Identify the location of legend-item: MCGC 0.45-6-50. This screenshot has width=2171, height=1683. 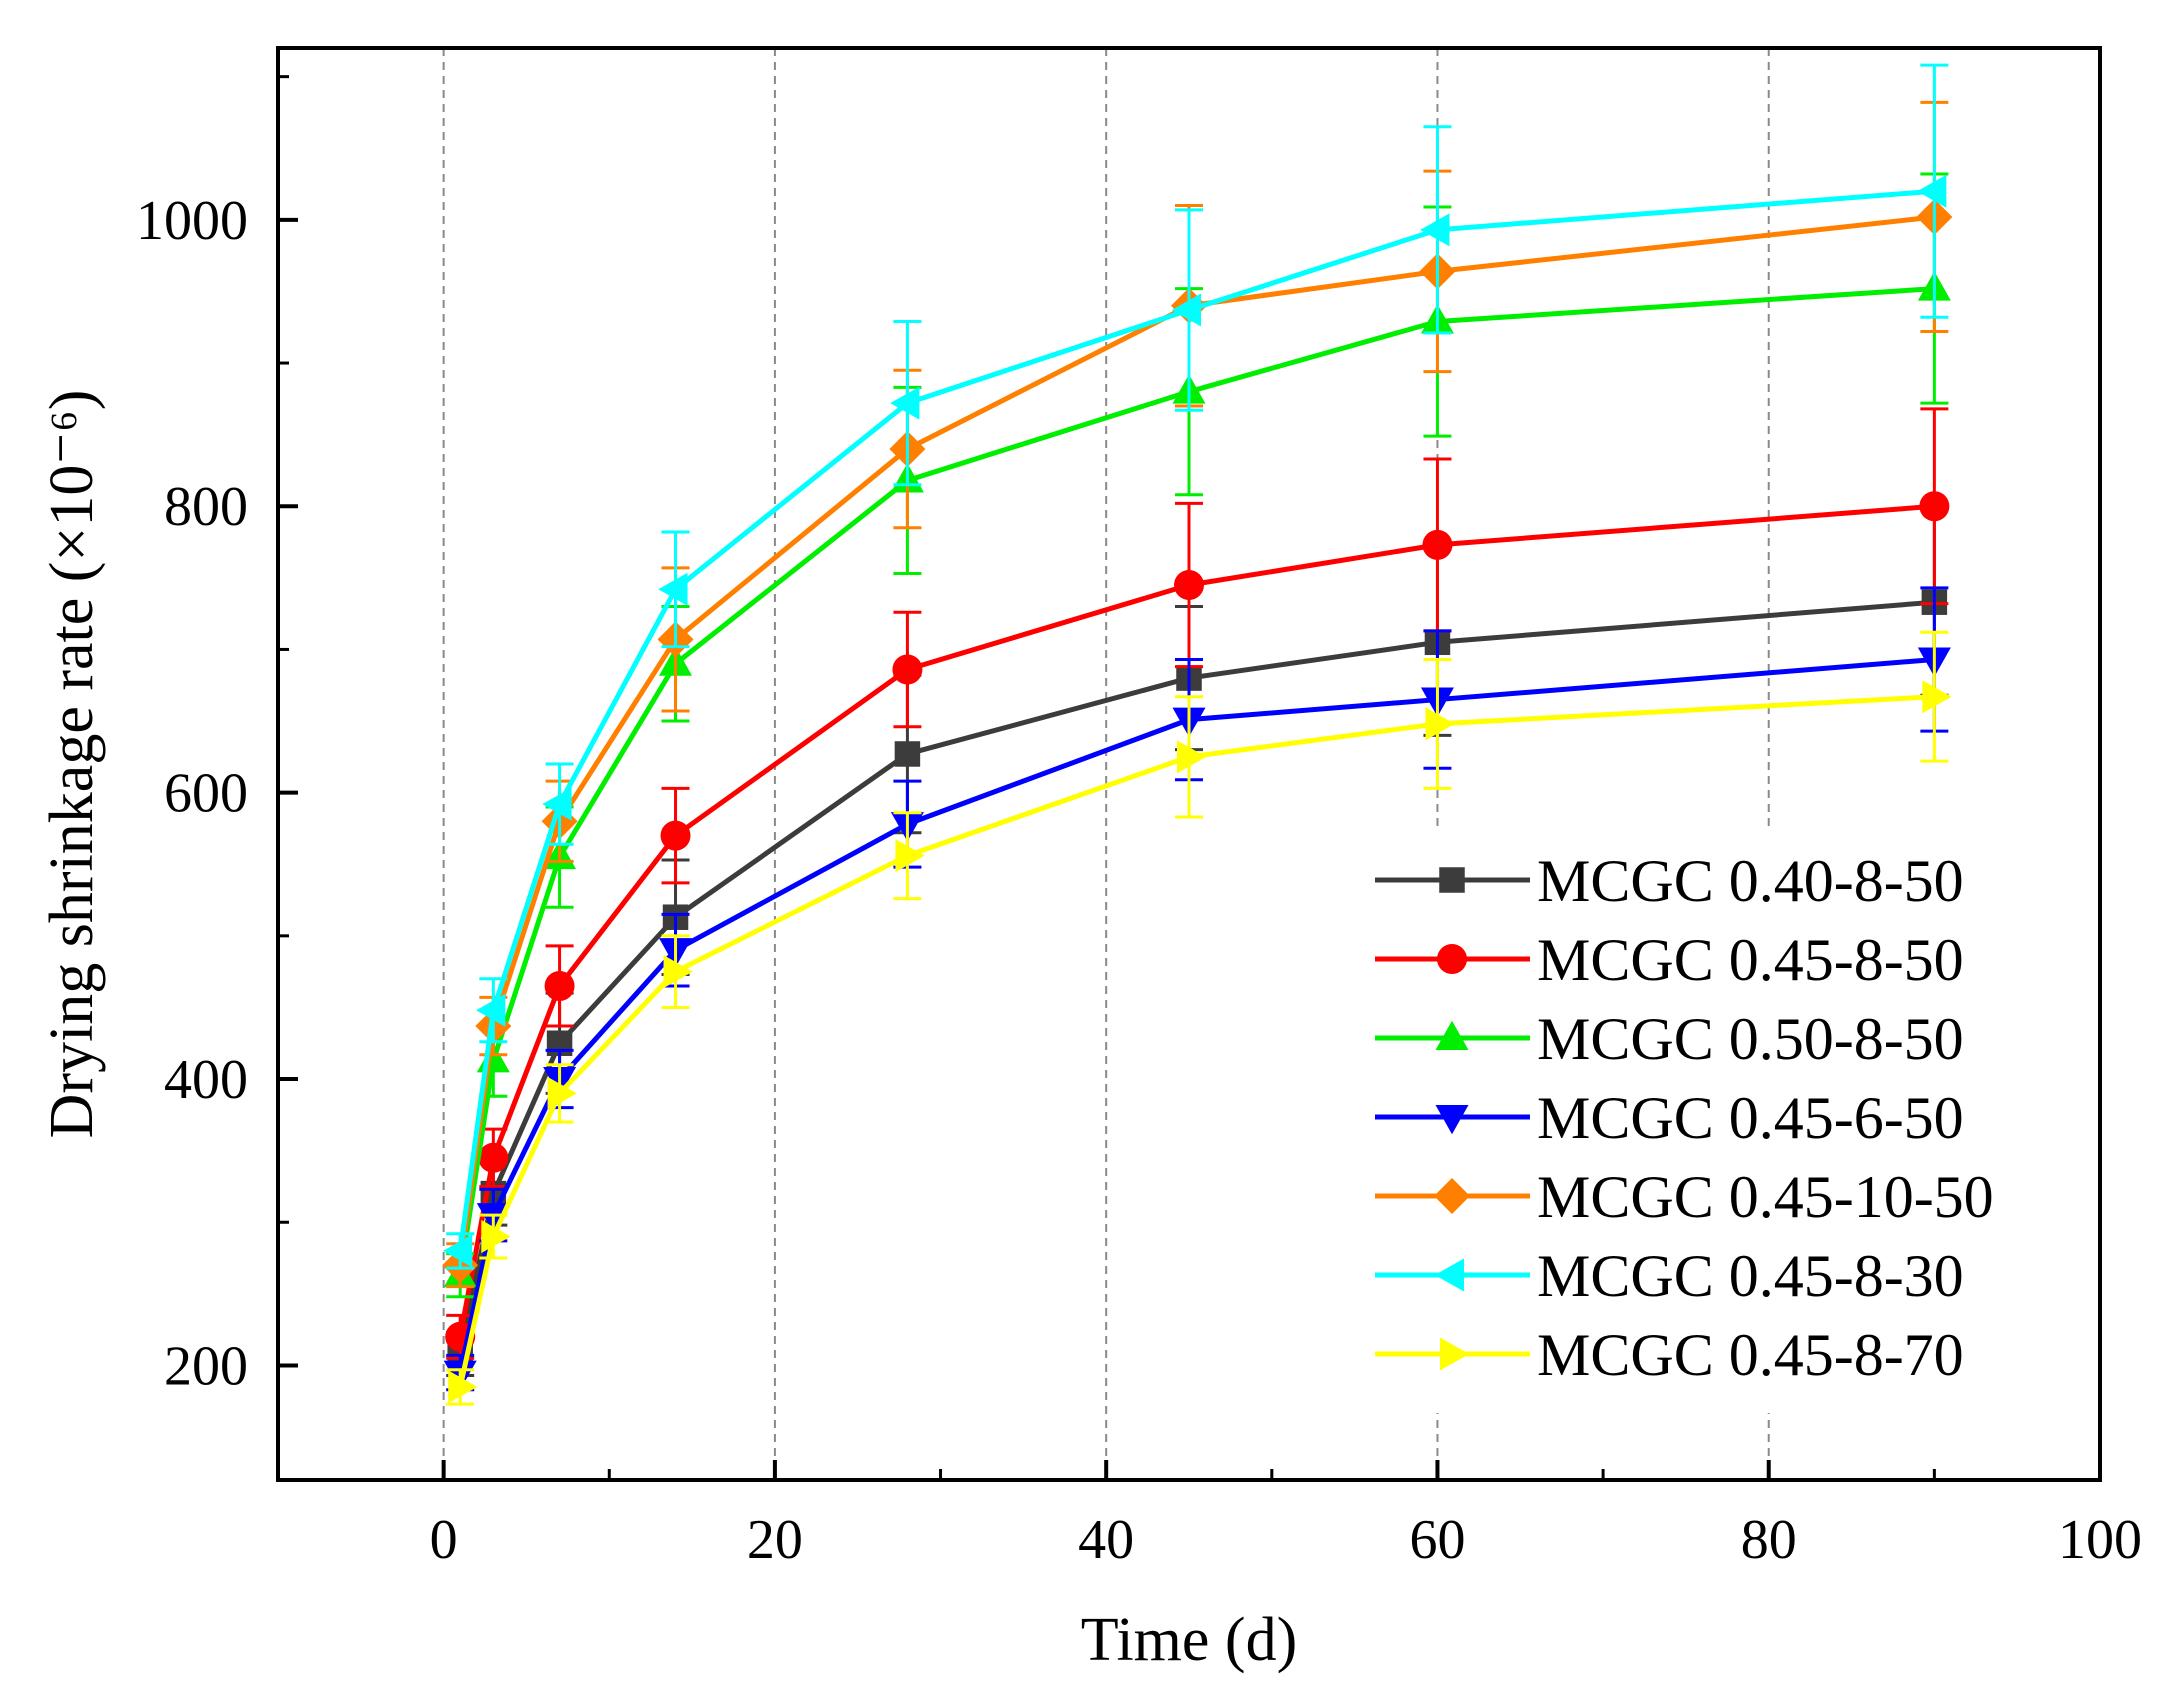
(1669, 1118).